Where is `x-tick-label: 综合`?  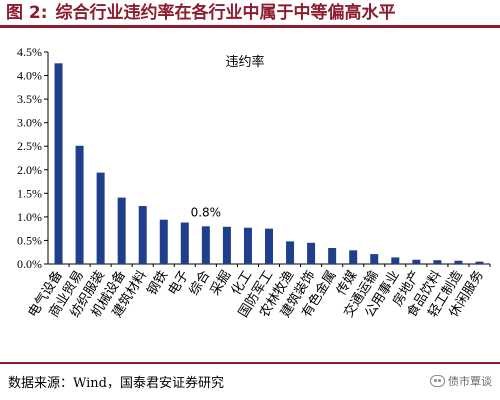 x-tick-label: 综合 is located at coordinates (200, 283).